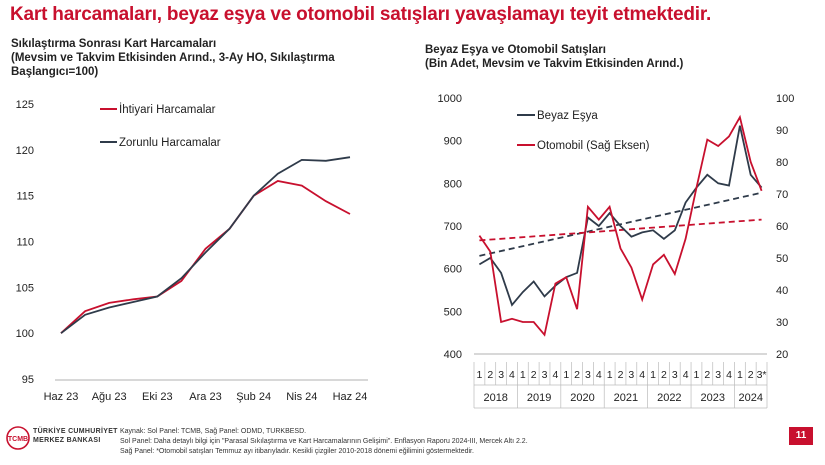 This screenshot has width=825, height=465. Describe the element at coordinates (453, 312) in the screenshot. I see `right-y-left-tick-label: 500` at that location.